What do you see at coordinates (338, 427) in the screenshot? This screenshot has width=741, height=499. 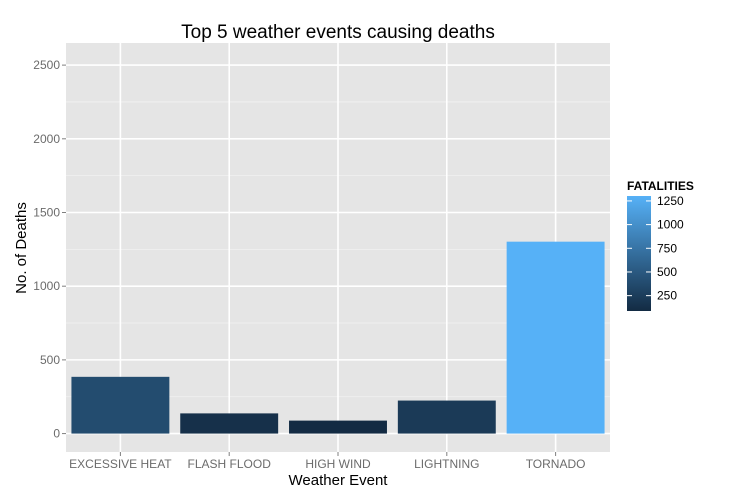 I see `bar-high-wind` at bounding box center [338, 427].